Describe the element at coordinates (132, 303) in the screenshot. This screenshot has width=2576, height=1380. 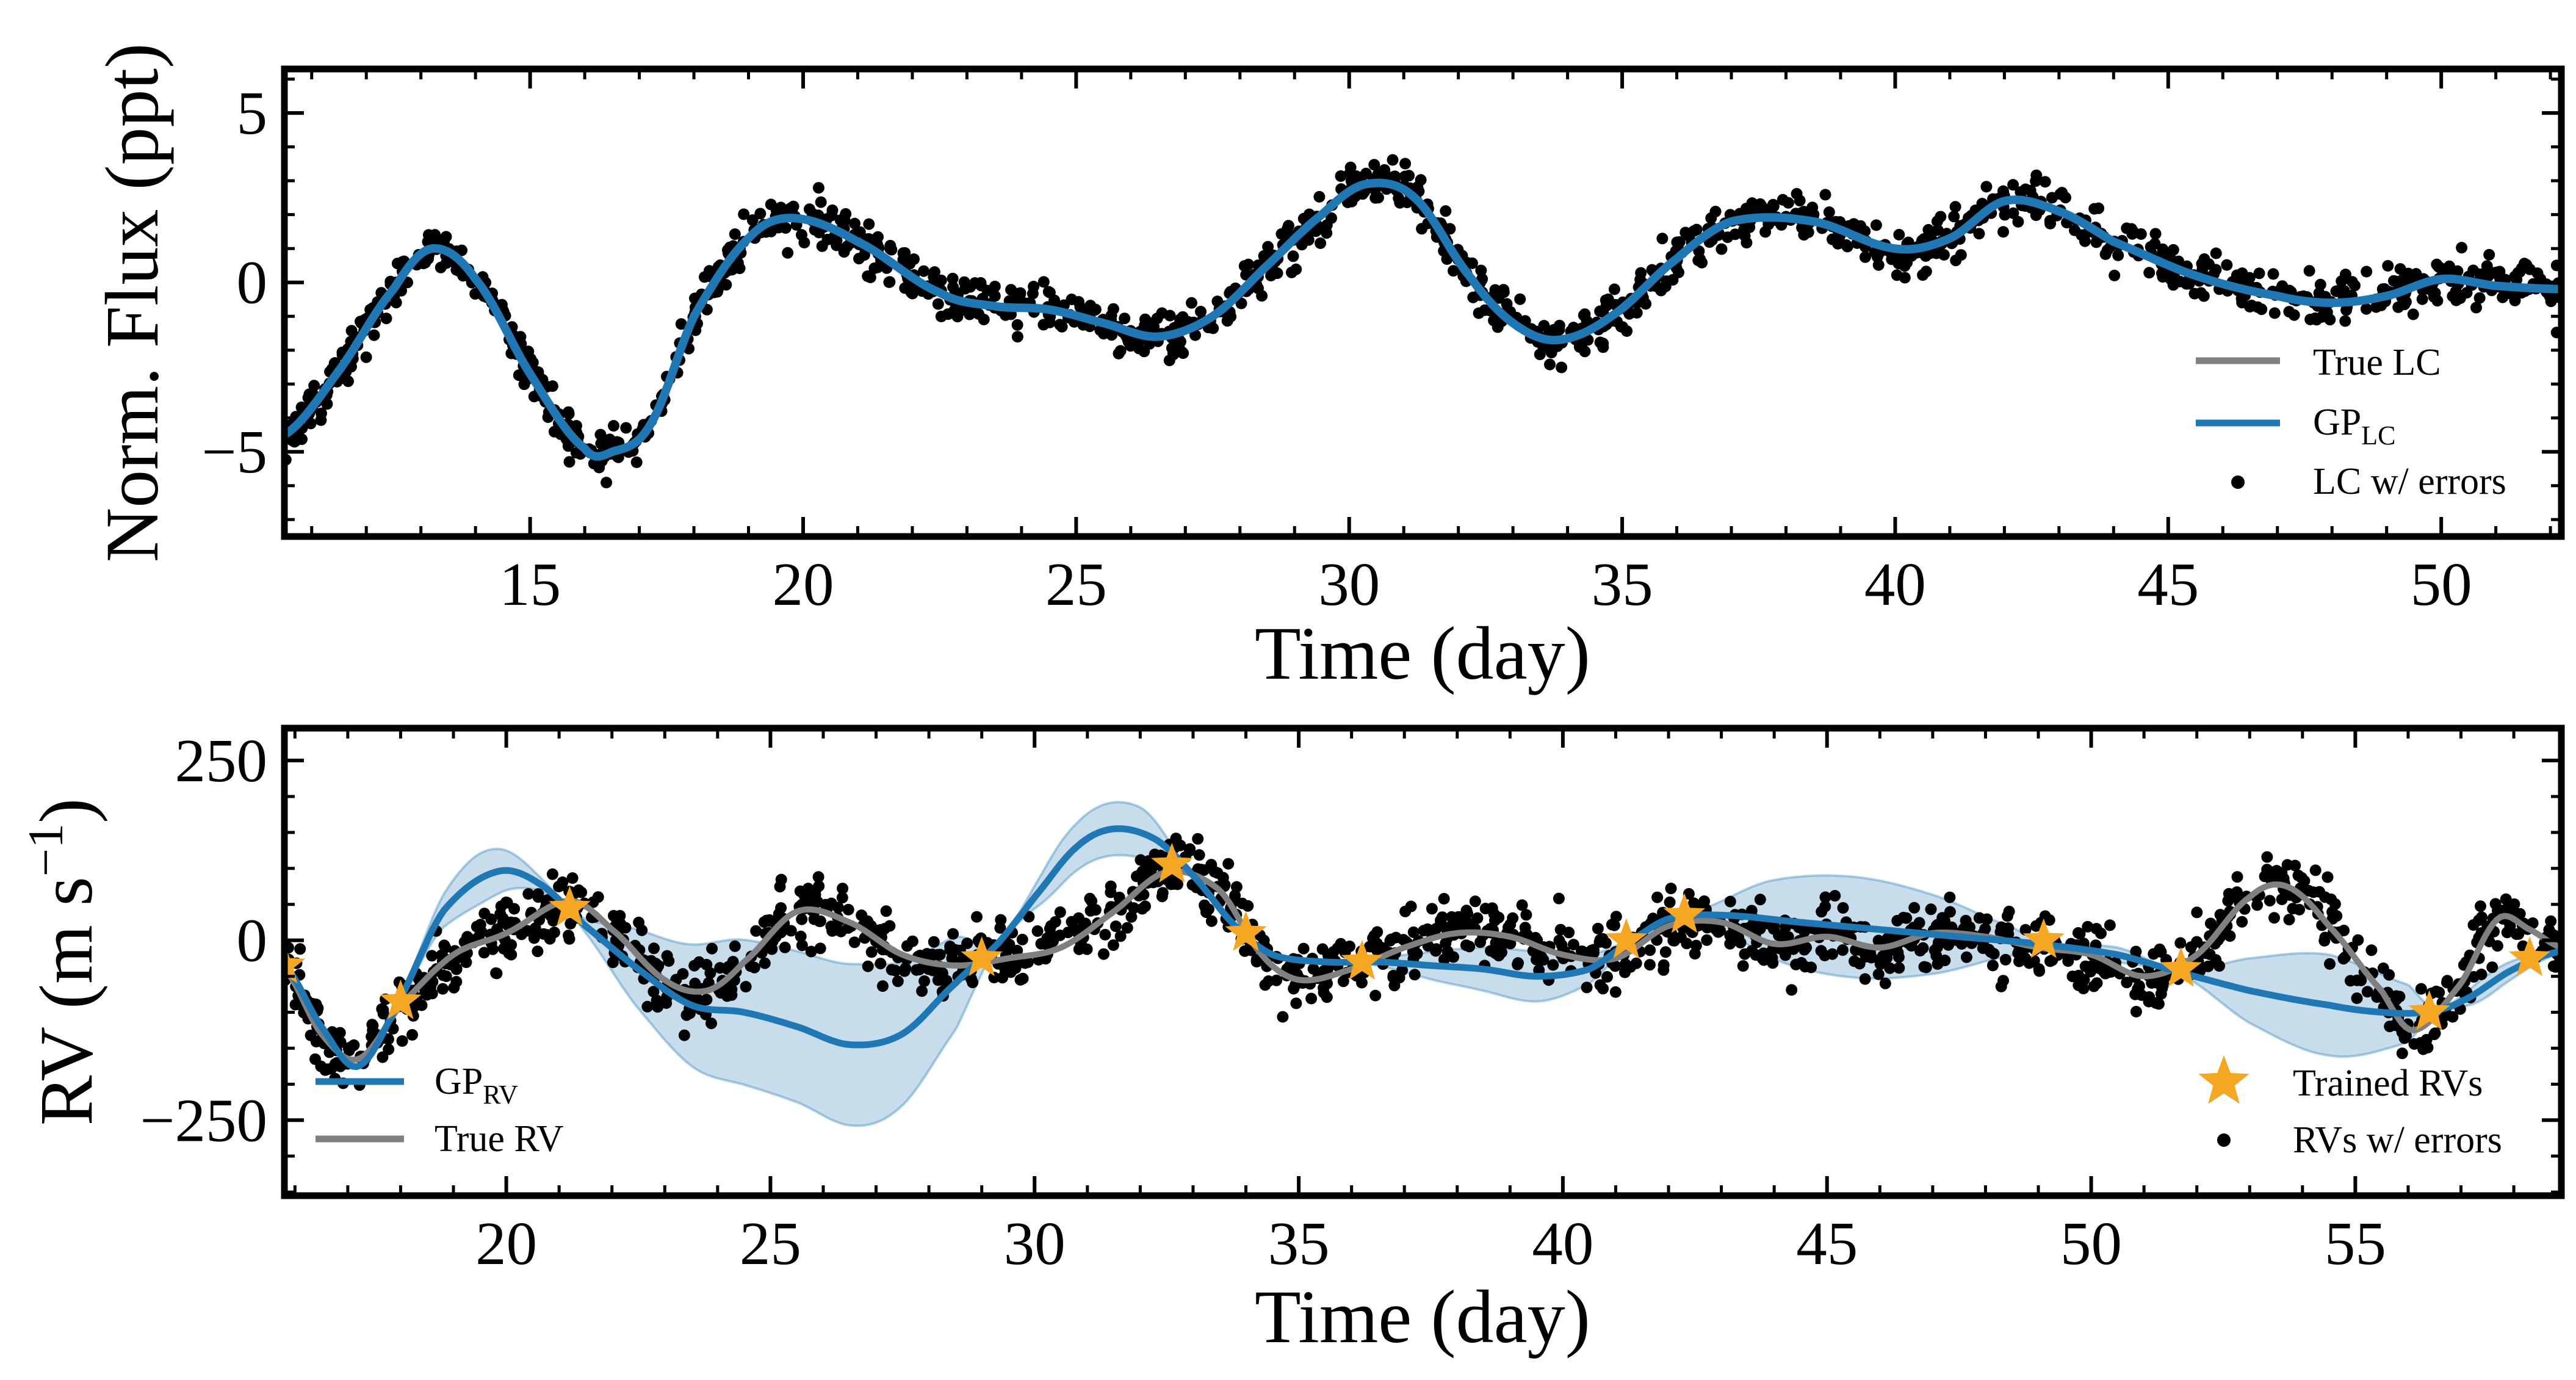
I see `y-axis-label-flux: Norm. Flux (ppt)` at that location.